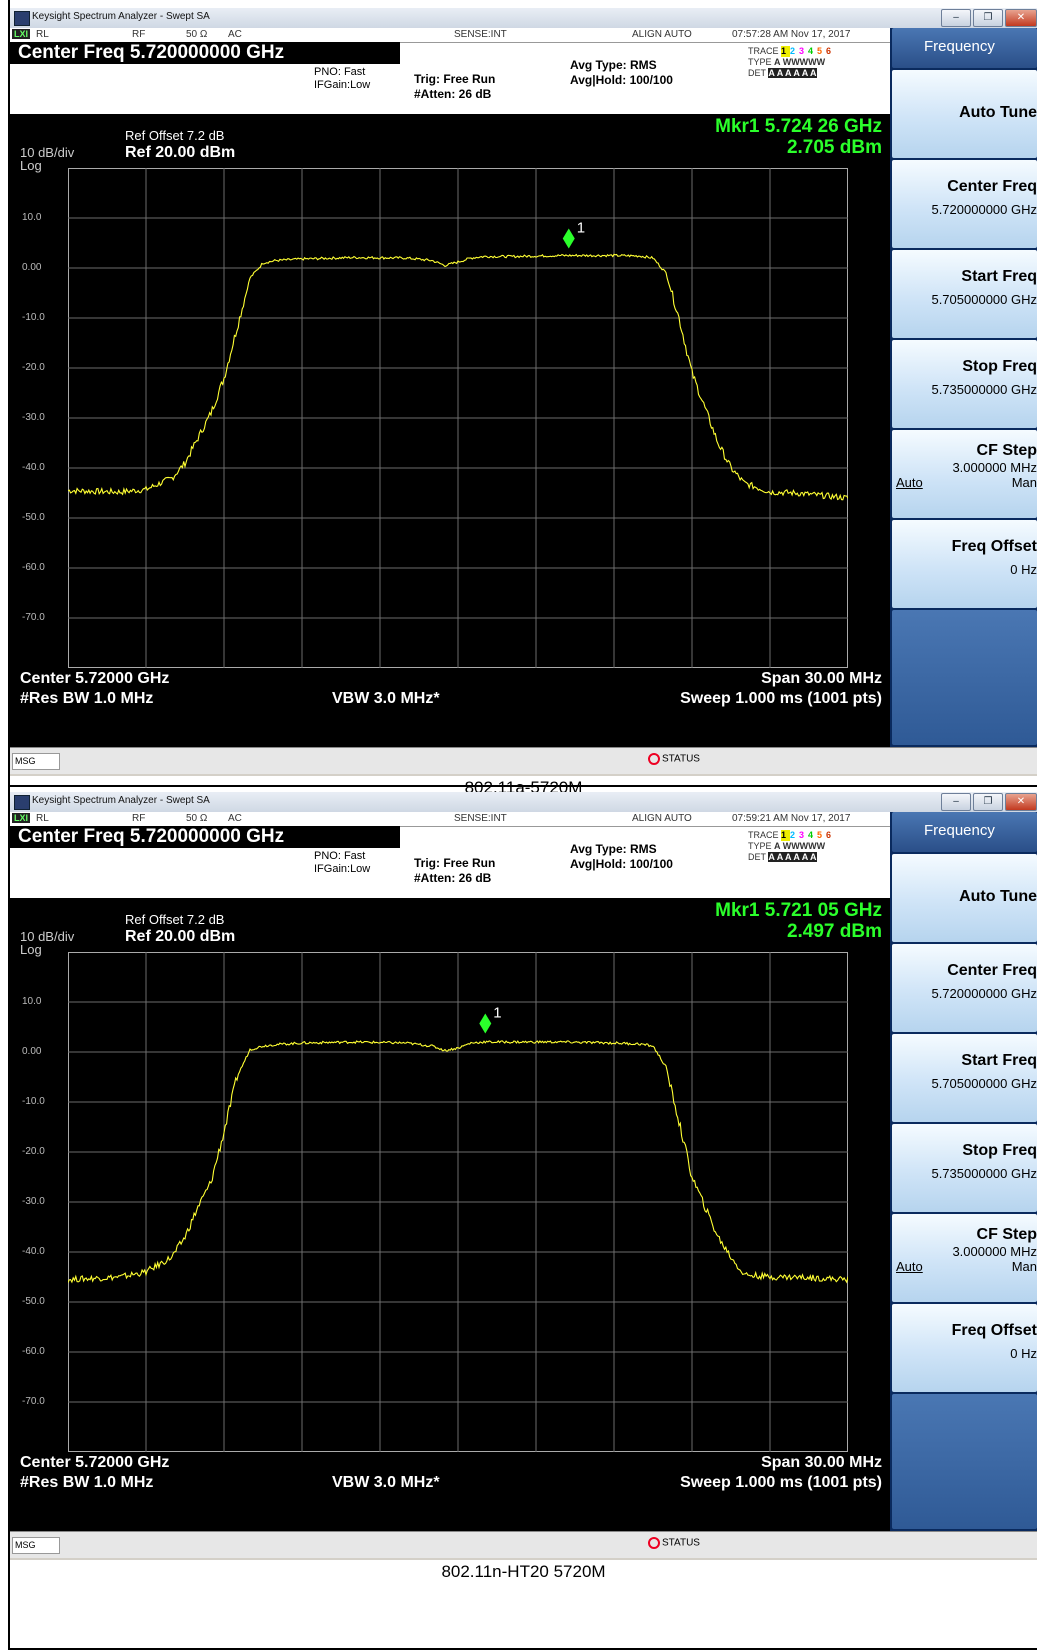 The image size is (1037, 1650). I want to click on y-tick-label: -60.0, so click(33, 567).